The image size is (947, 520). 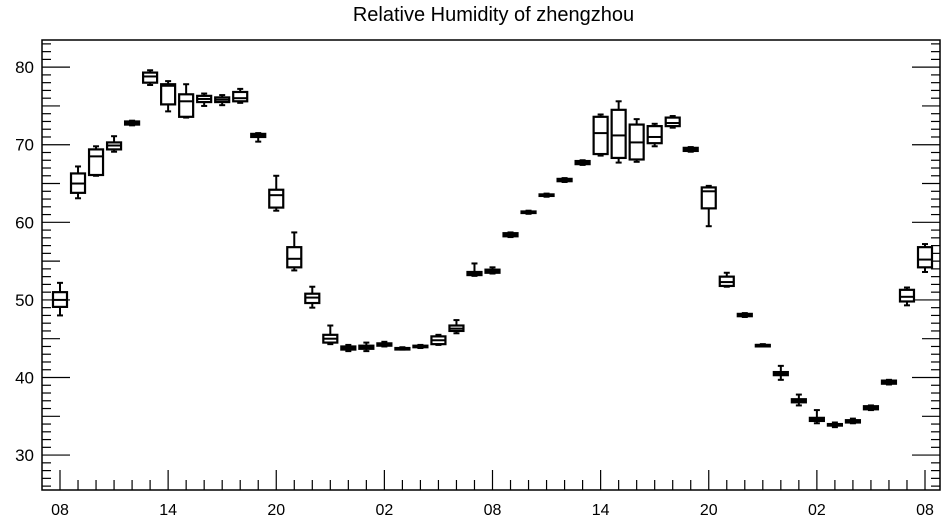 What do you see at coordinates (493, 15) in the screenshot?
I see `chart-title: Relative Humidity of zhengzhou` at bounding box center [493, 15].